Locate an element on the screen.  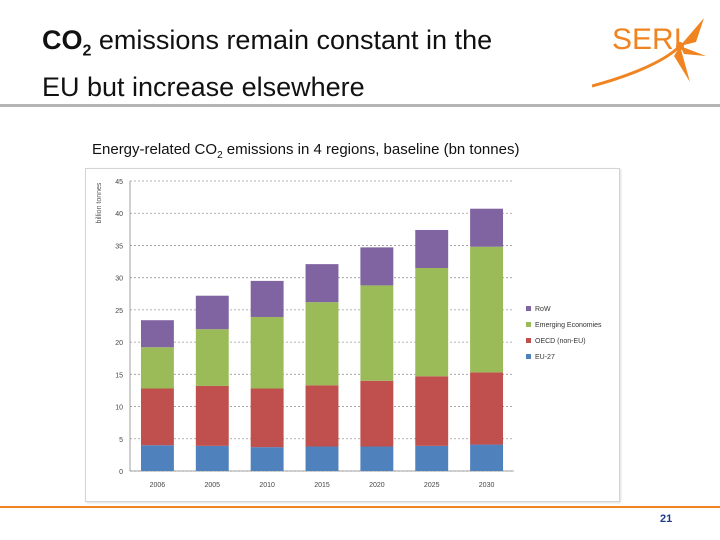
y-axis-label: billion tonnes is located at coordinates (99, 202).